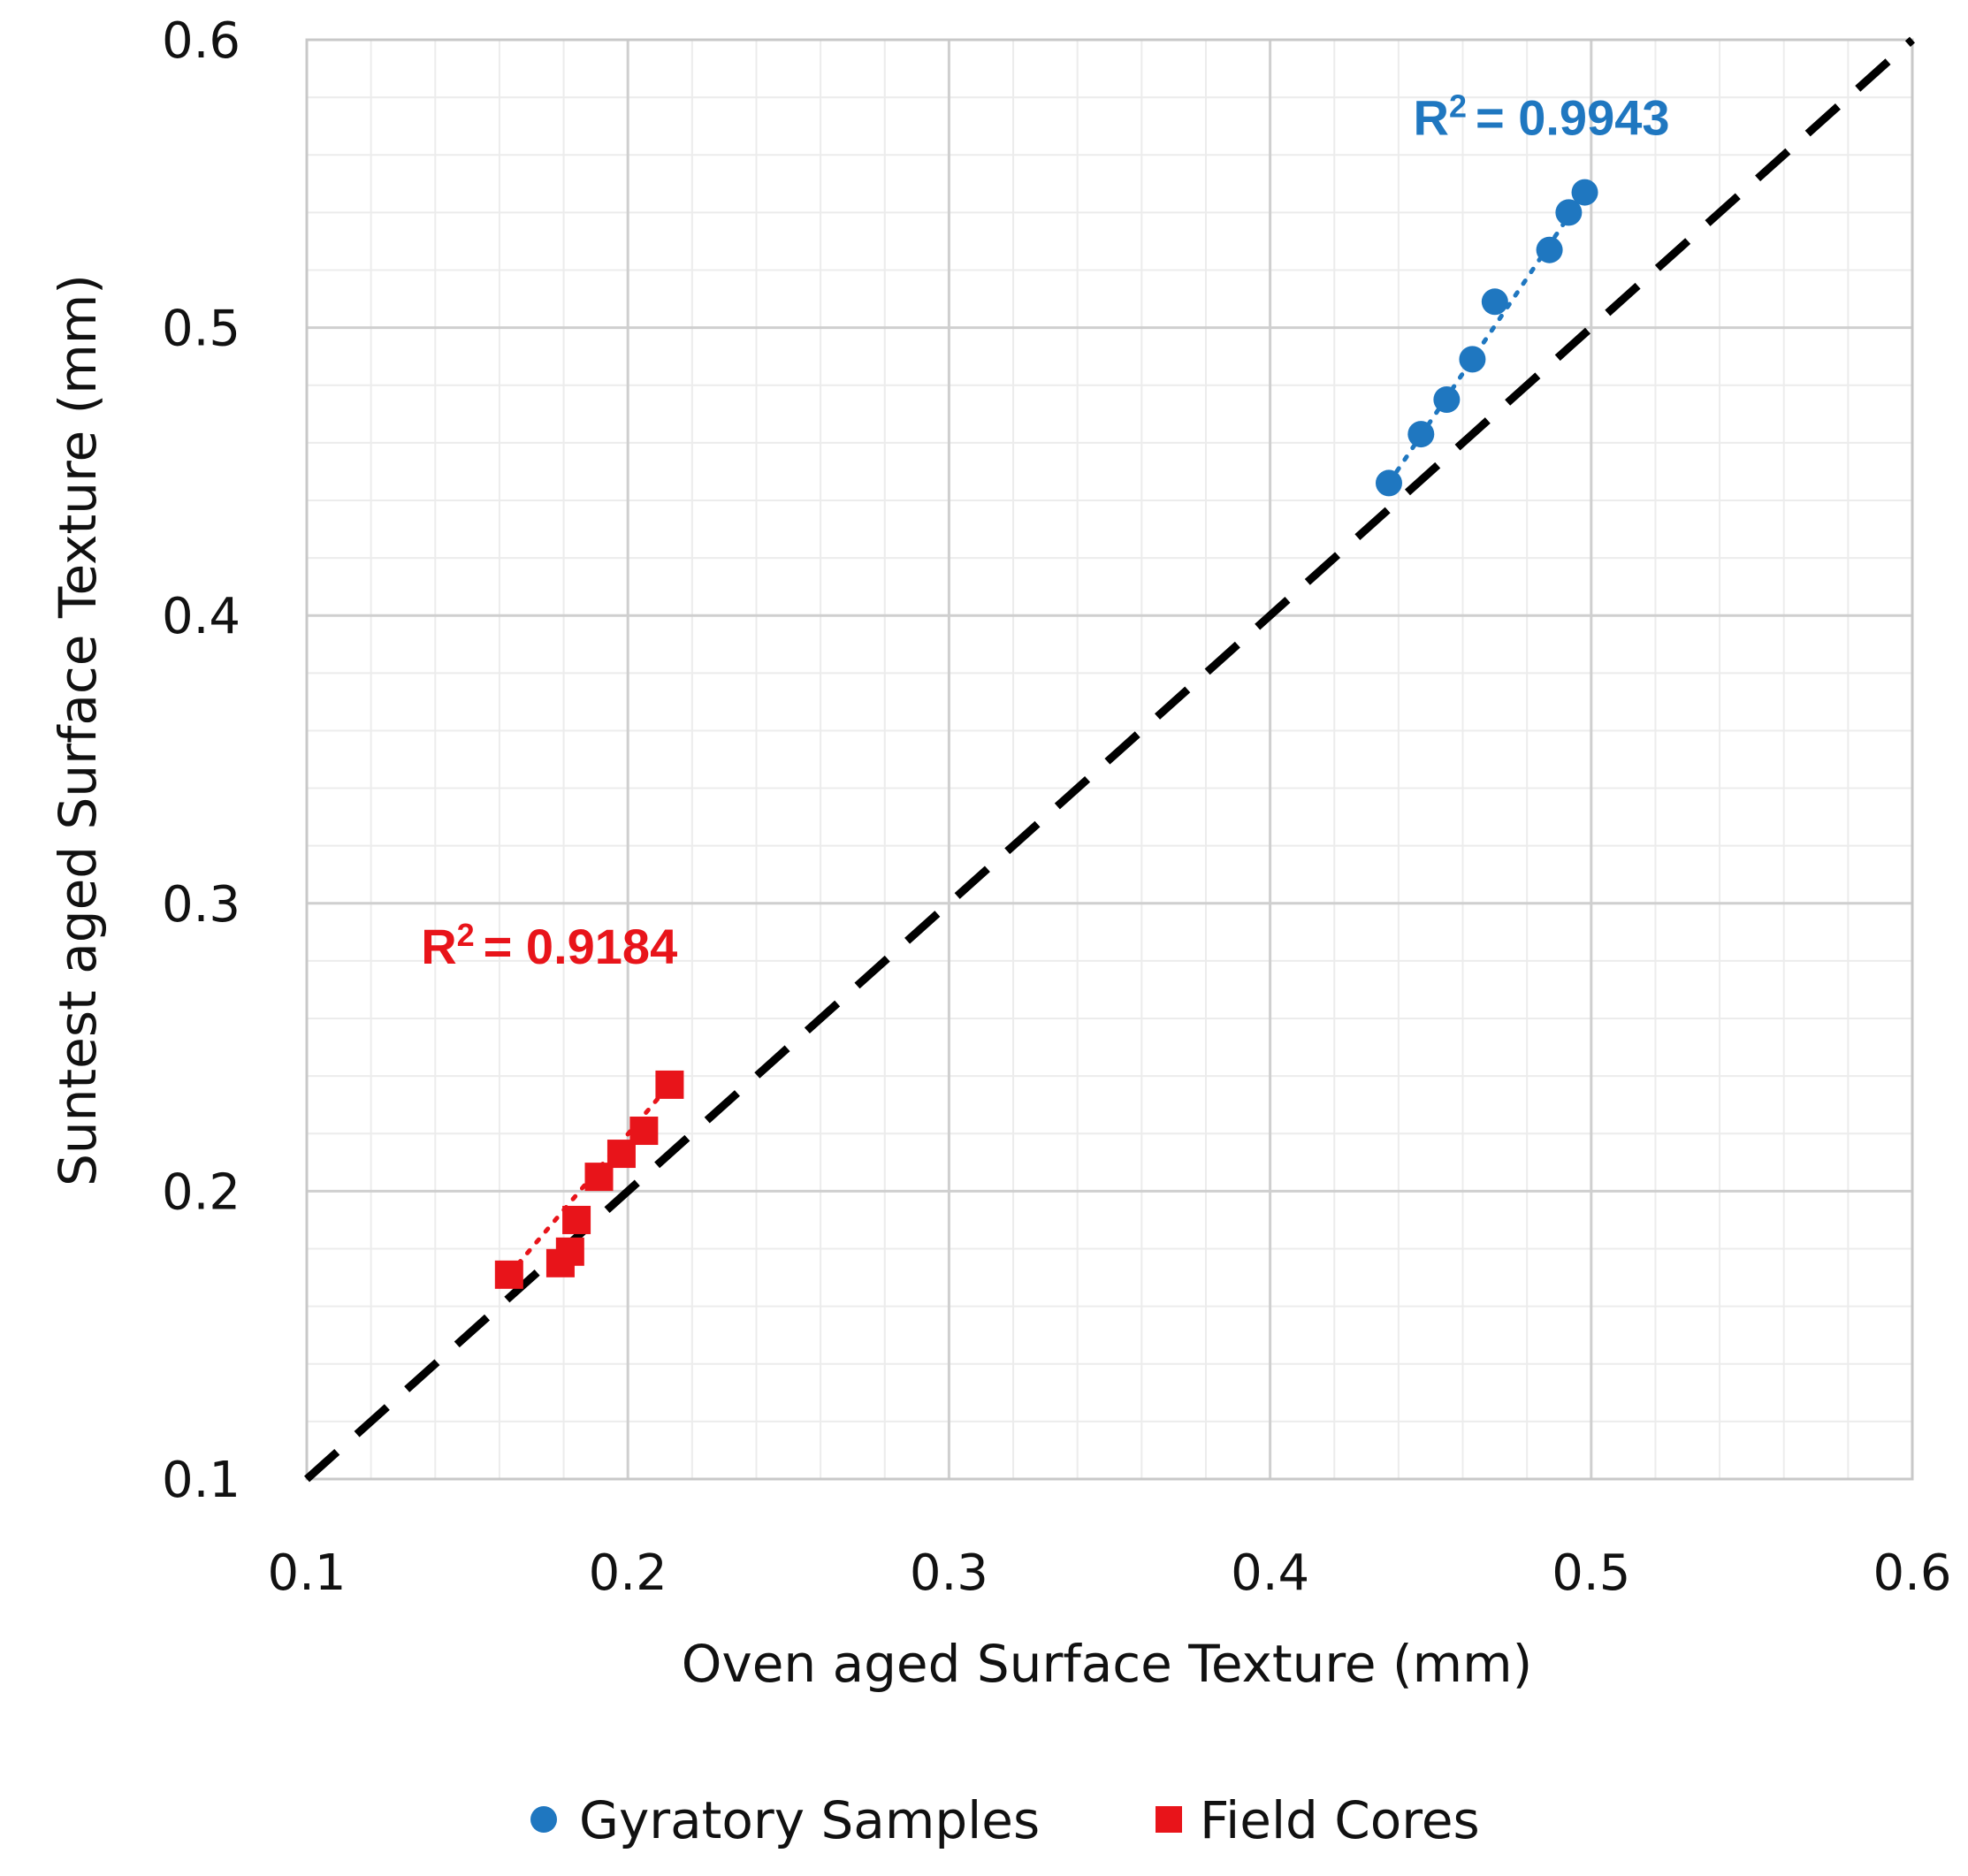 The width and height of the screenshot is (1968, 1876). What do you see at coordinates (1541, 117) in the screenshot?
I see `r-squared-label-gyratory-samples: R2 = 0.9943` at bounding box center [1541, 117].